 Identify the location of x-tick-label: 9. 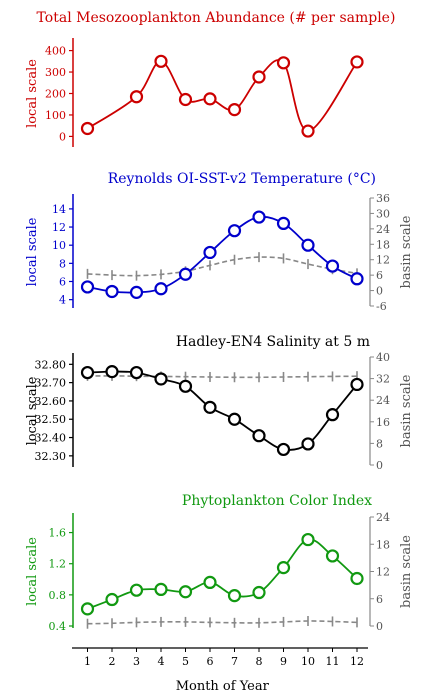
(283, 661).